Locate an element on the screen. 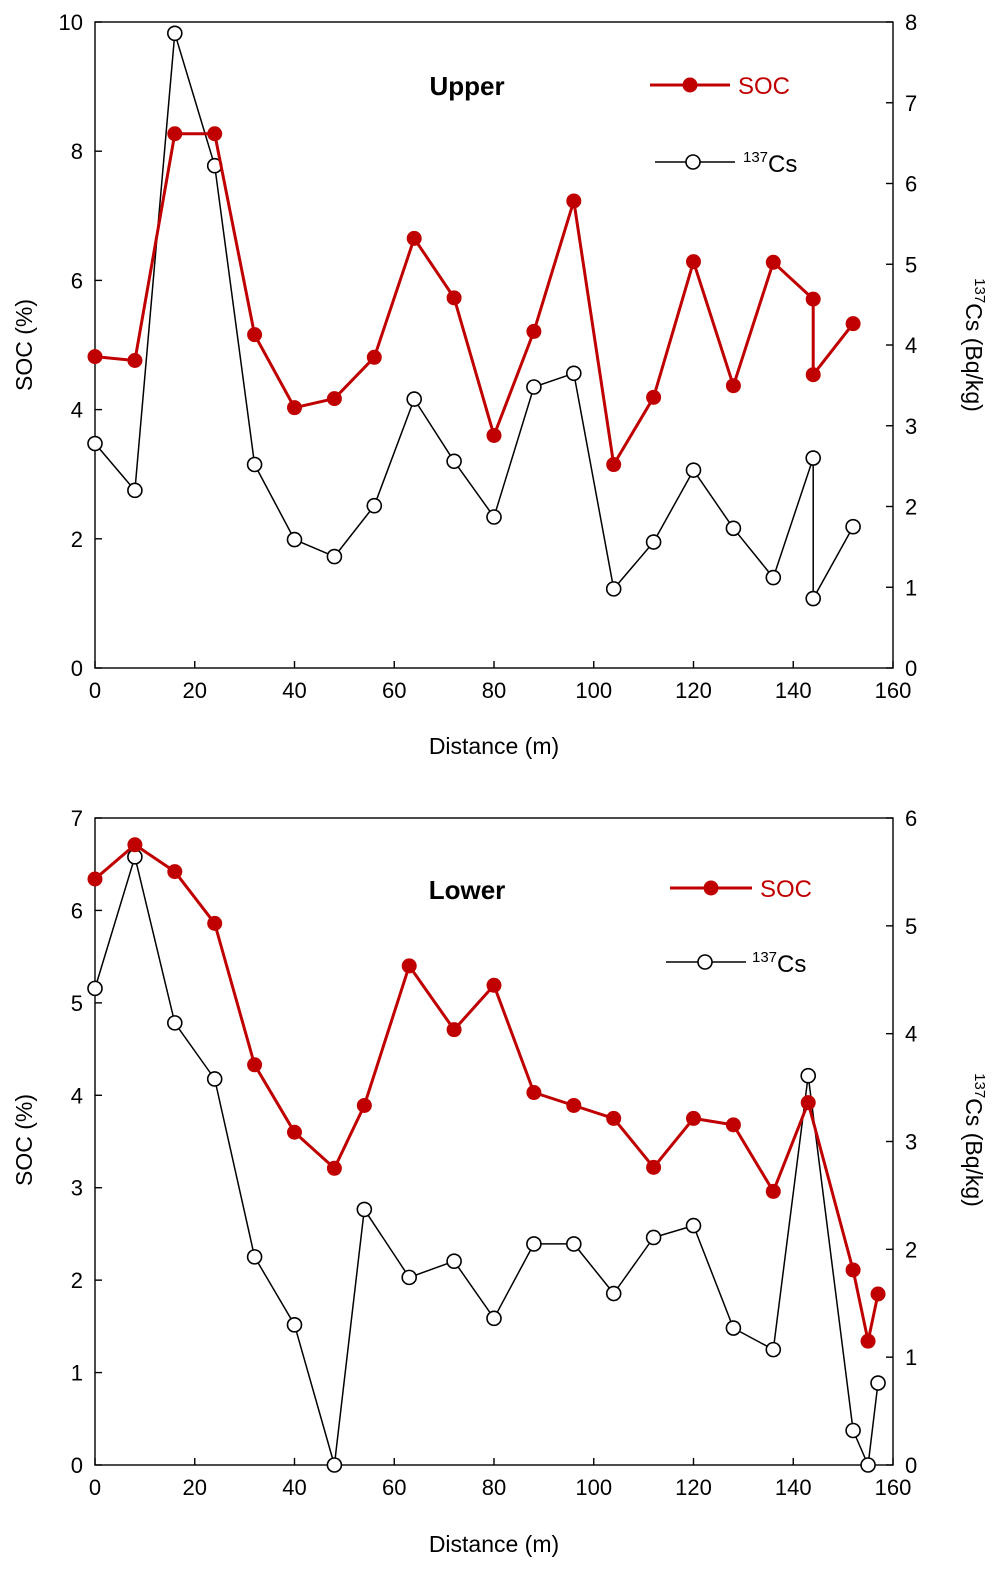 The height and width of the screenshot is (1570, 993). y-right-tick-label: 3 is located at coordinates (911, 1142).